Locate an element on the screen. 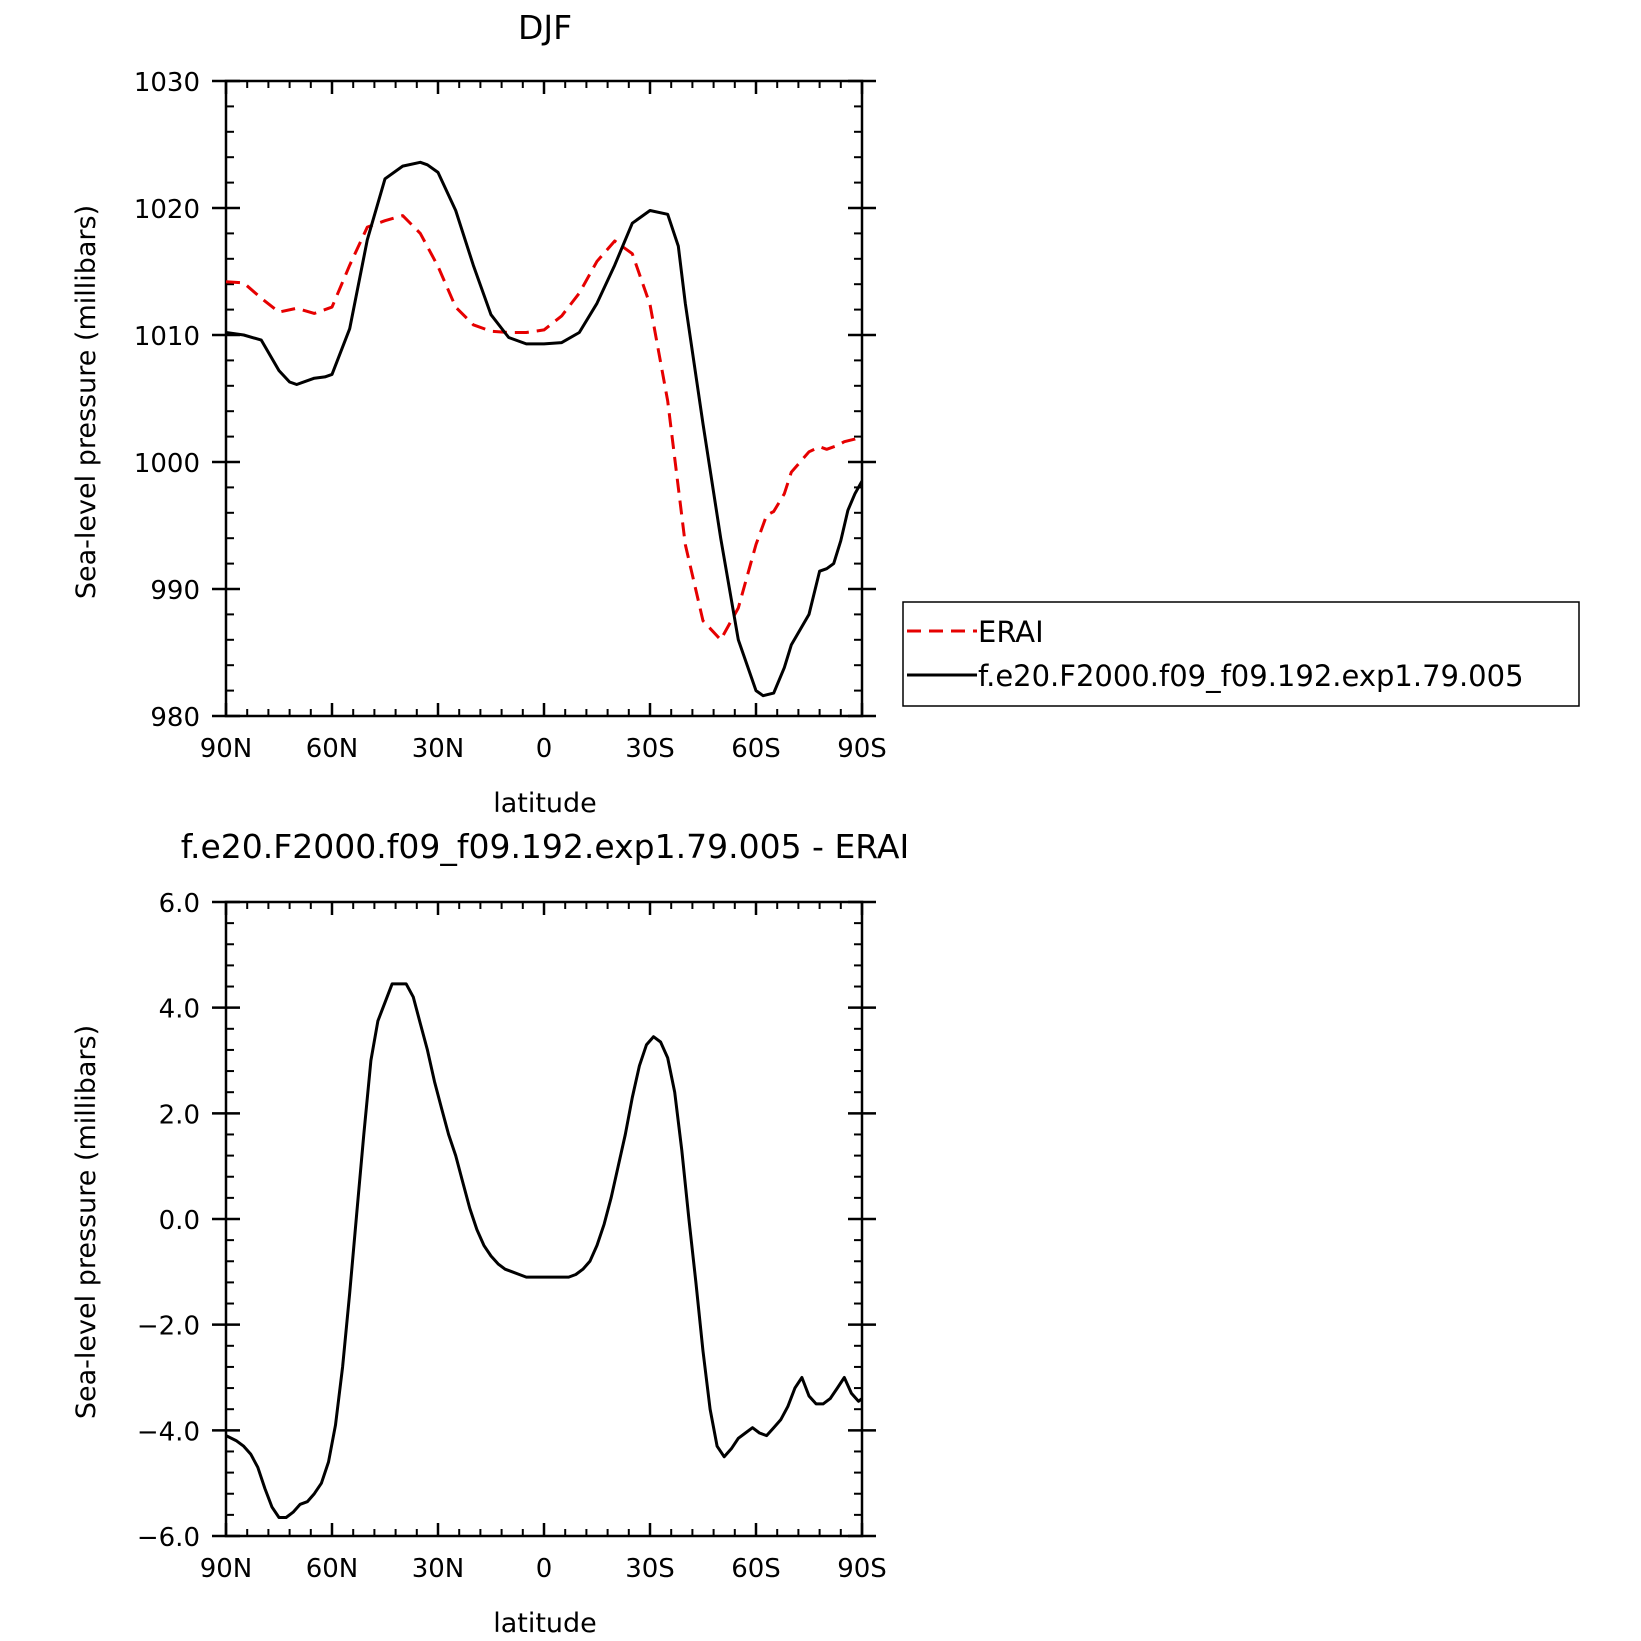 The image size is (1641, 1641). top-y-tick-label: 990 is located at coordinates (175, 591).